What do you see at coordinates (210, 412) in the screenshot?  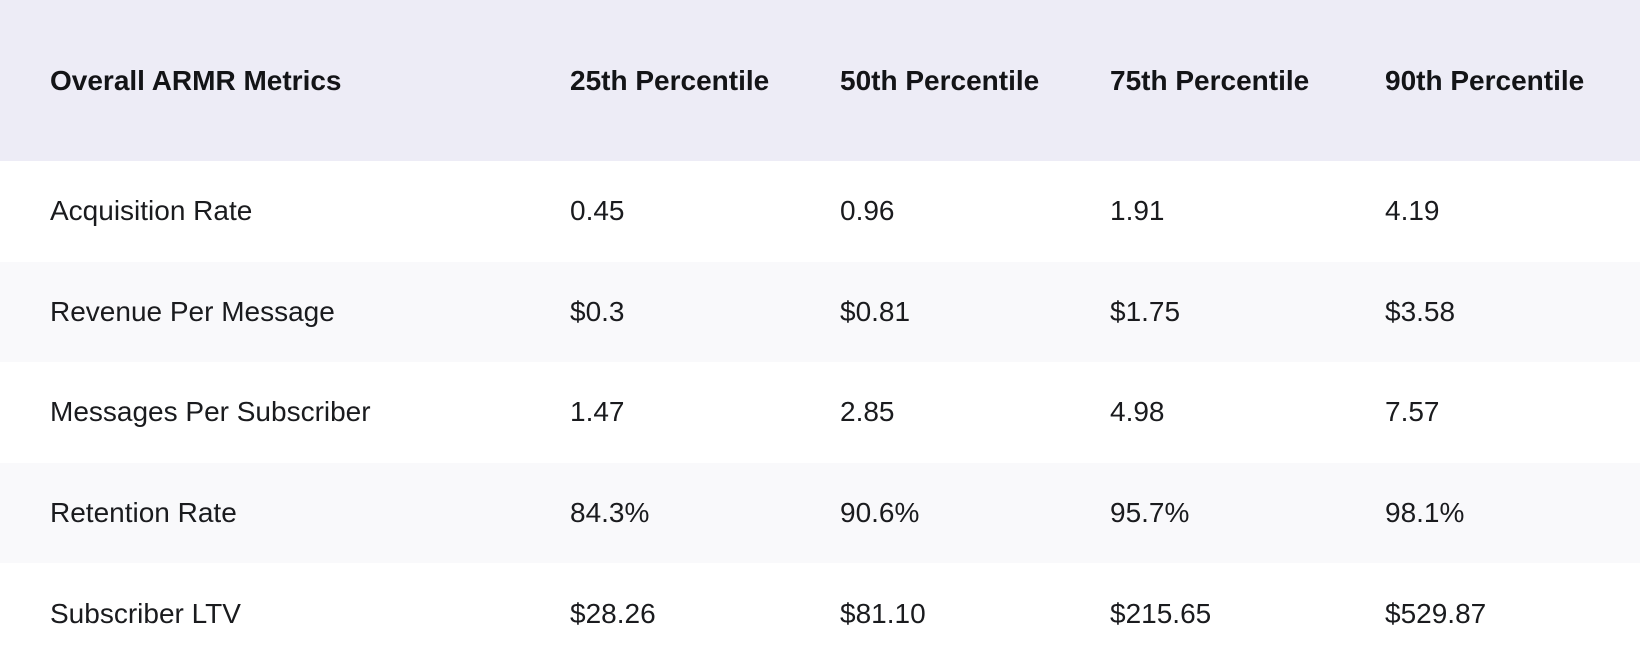 I see `metric-name-cell: Messages Per Subscriber` at bounding box center [210, 412].